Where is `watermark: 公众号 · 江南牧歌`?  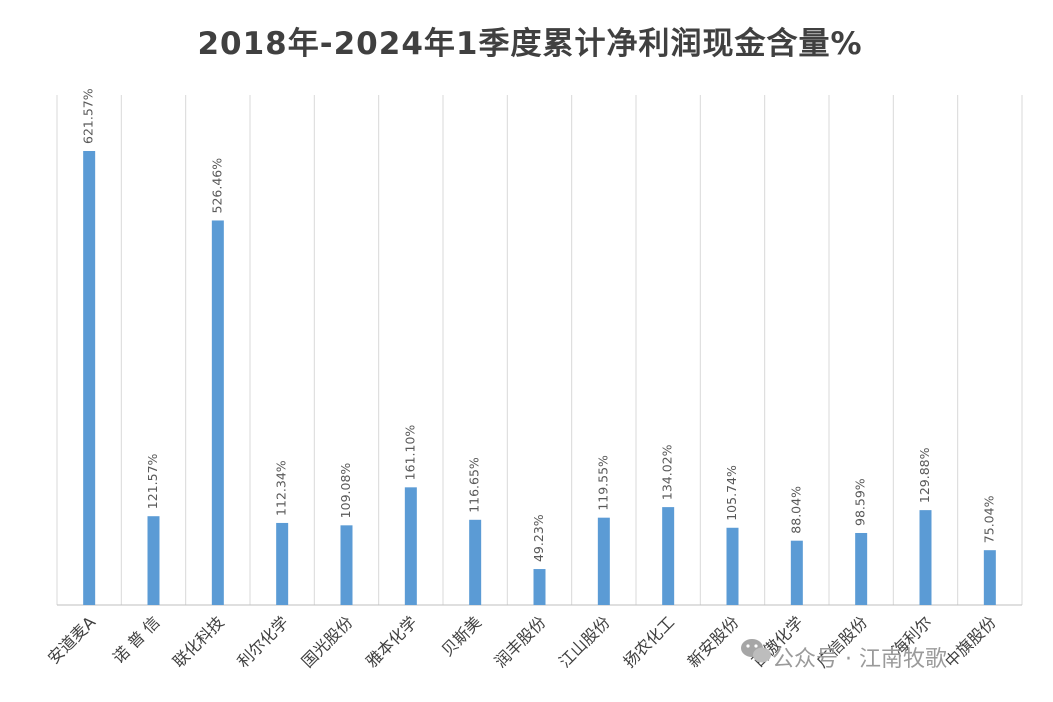 watermark: 公众号 · 江南牧歌 is located at coordinates (844, 655).